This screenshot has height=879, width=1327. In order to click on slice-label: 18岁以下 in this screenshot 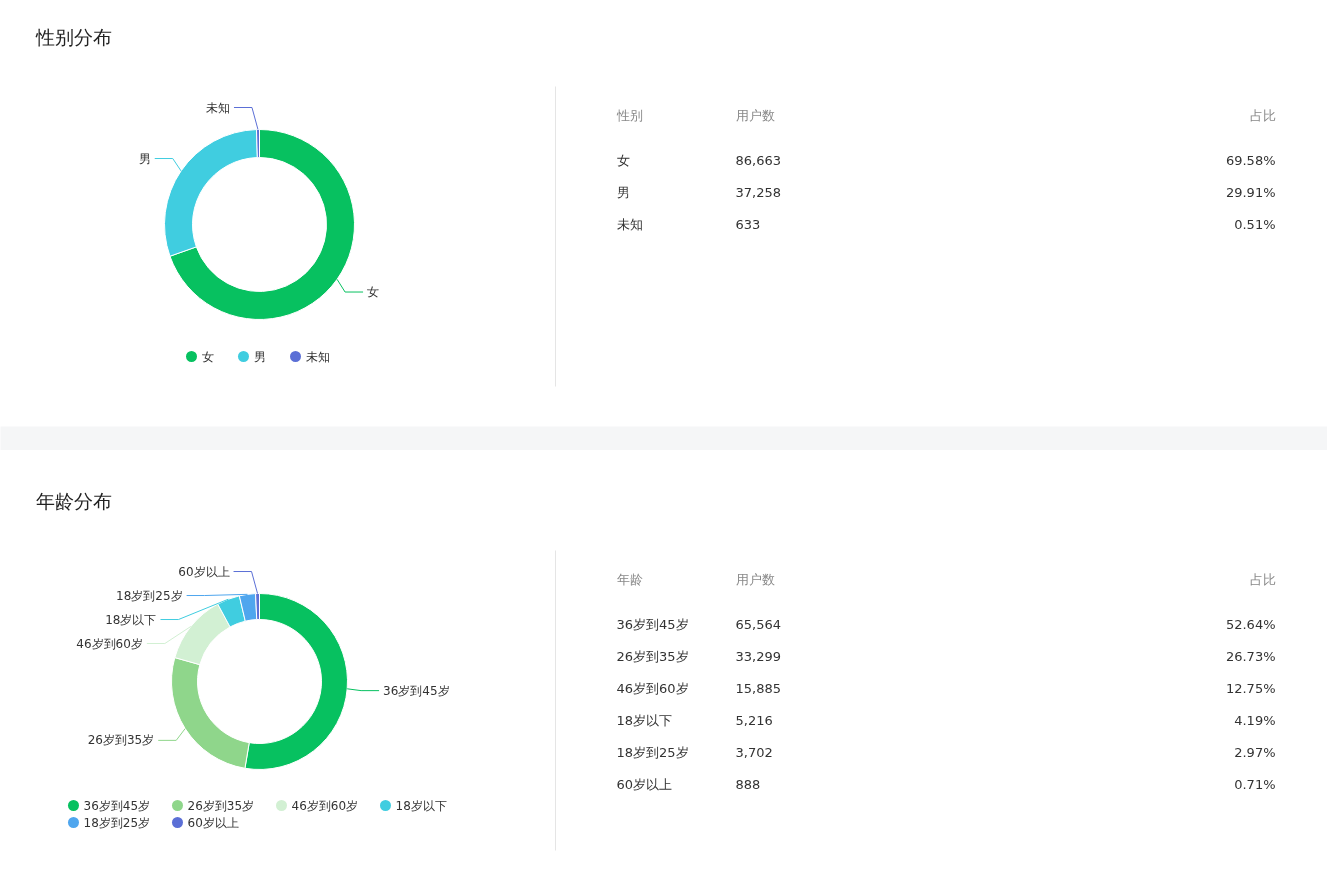, I will do `click(131, 619)`.